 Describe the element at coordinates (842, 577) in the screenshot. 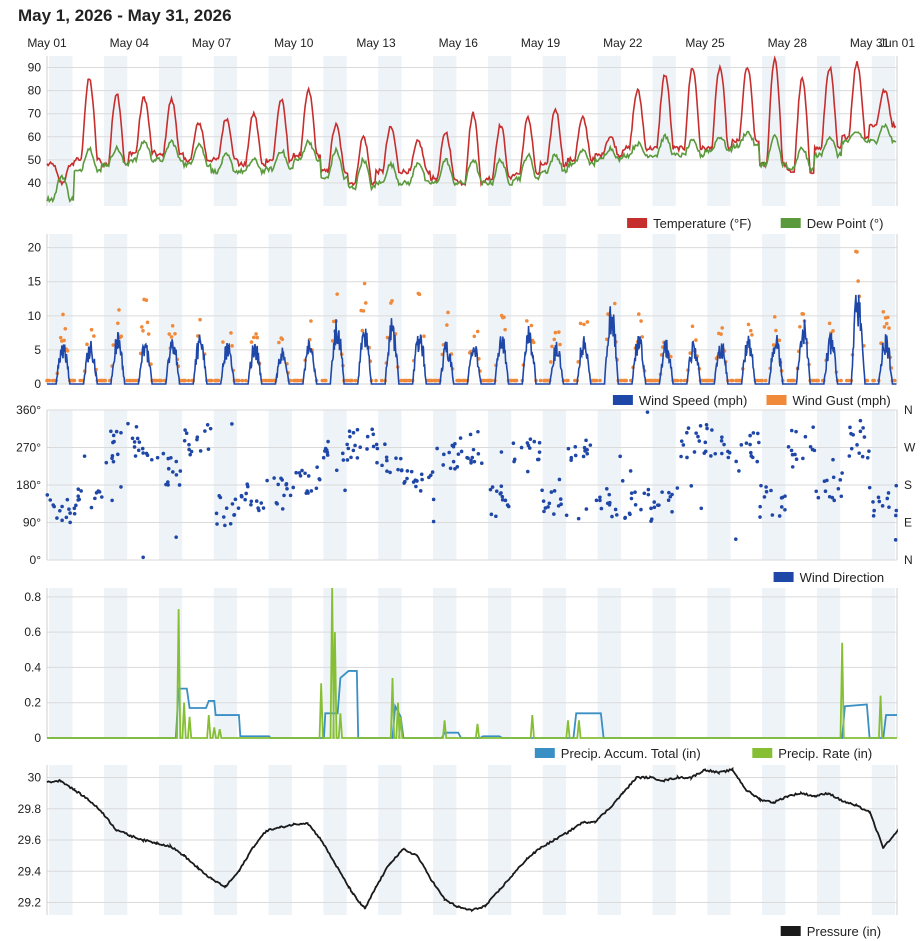

I see `legend-label: Wind Direction` at that location.